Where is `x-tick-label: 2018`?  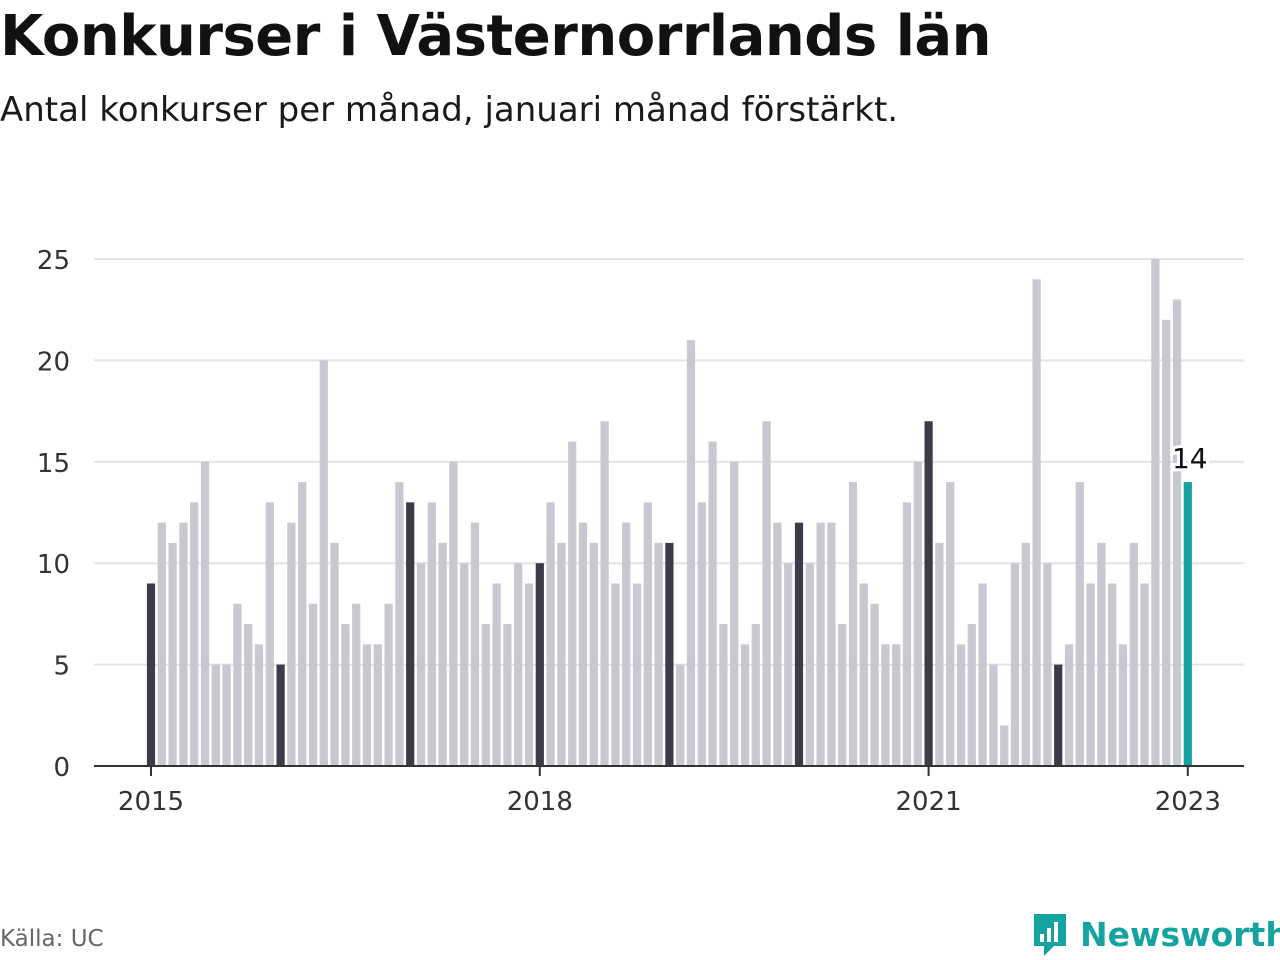 x-tick-label: 2018 is located at coordinates (540, 802).